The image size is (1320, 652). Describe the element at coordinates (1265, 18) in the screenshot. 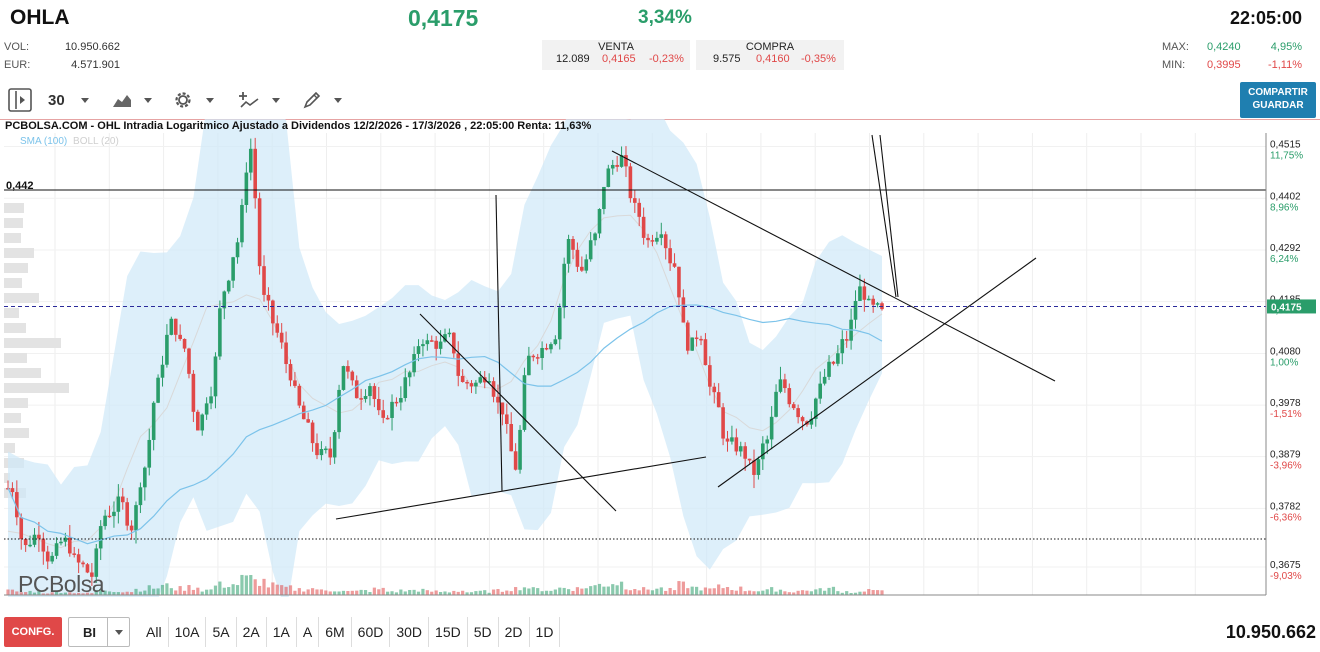

I see `quote-time: 22:05:00` at that location.